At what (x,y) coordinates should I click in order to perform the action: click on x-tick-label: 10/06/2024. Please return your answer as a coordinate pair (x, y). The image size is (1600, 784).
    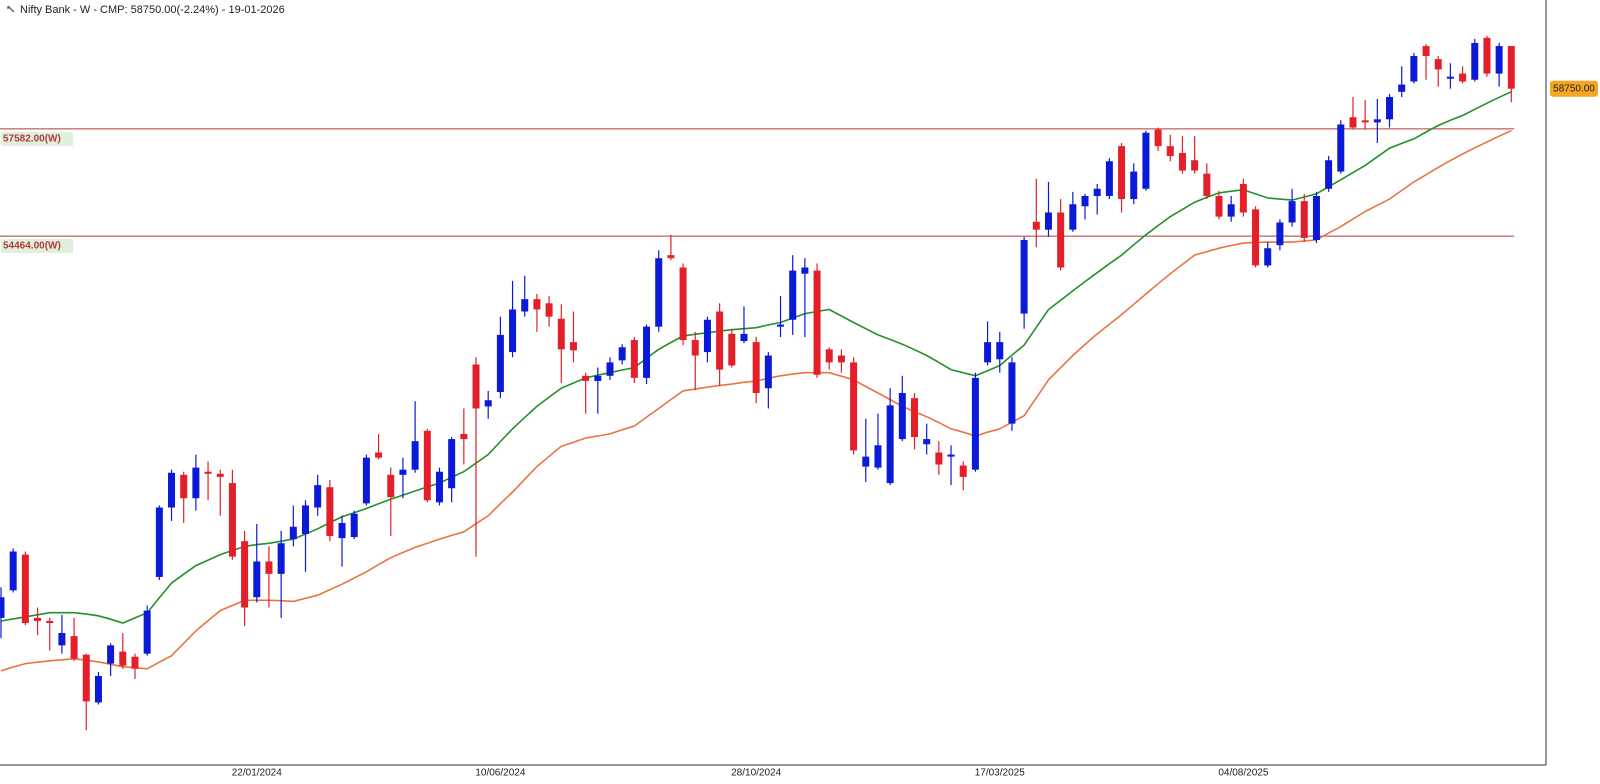
    Looking at the image, I should click on (500, 773).